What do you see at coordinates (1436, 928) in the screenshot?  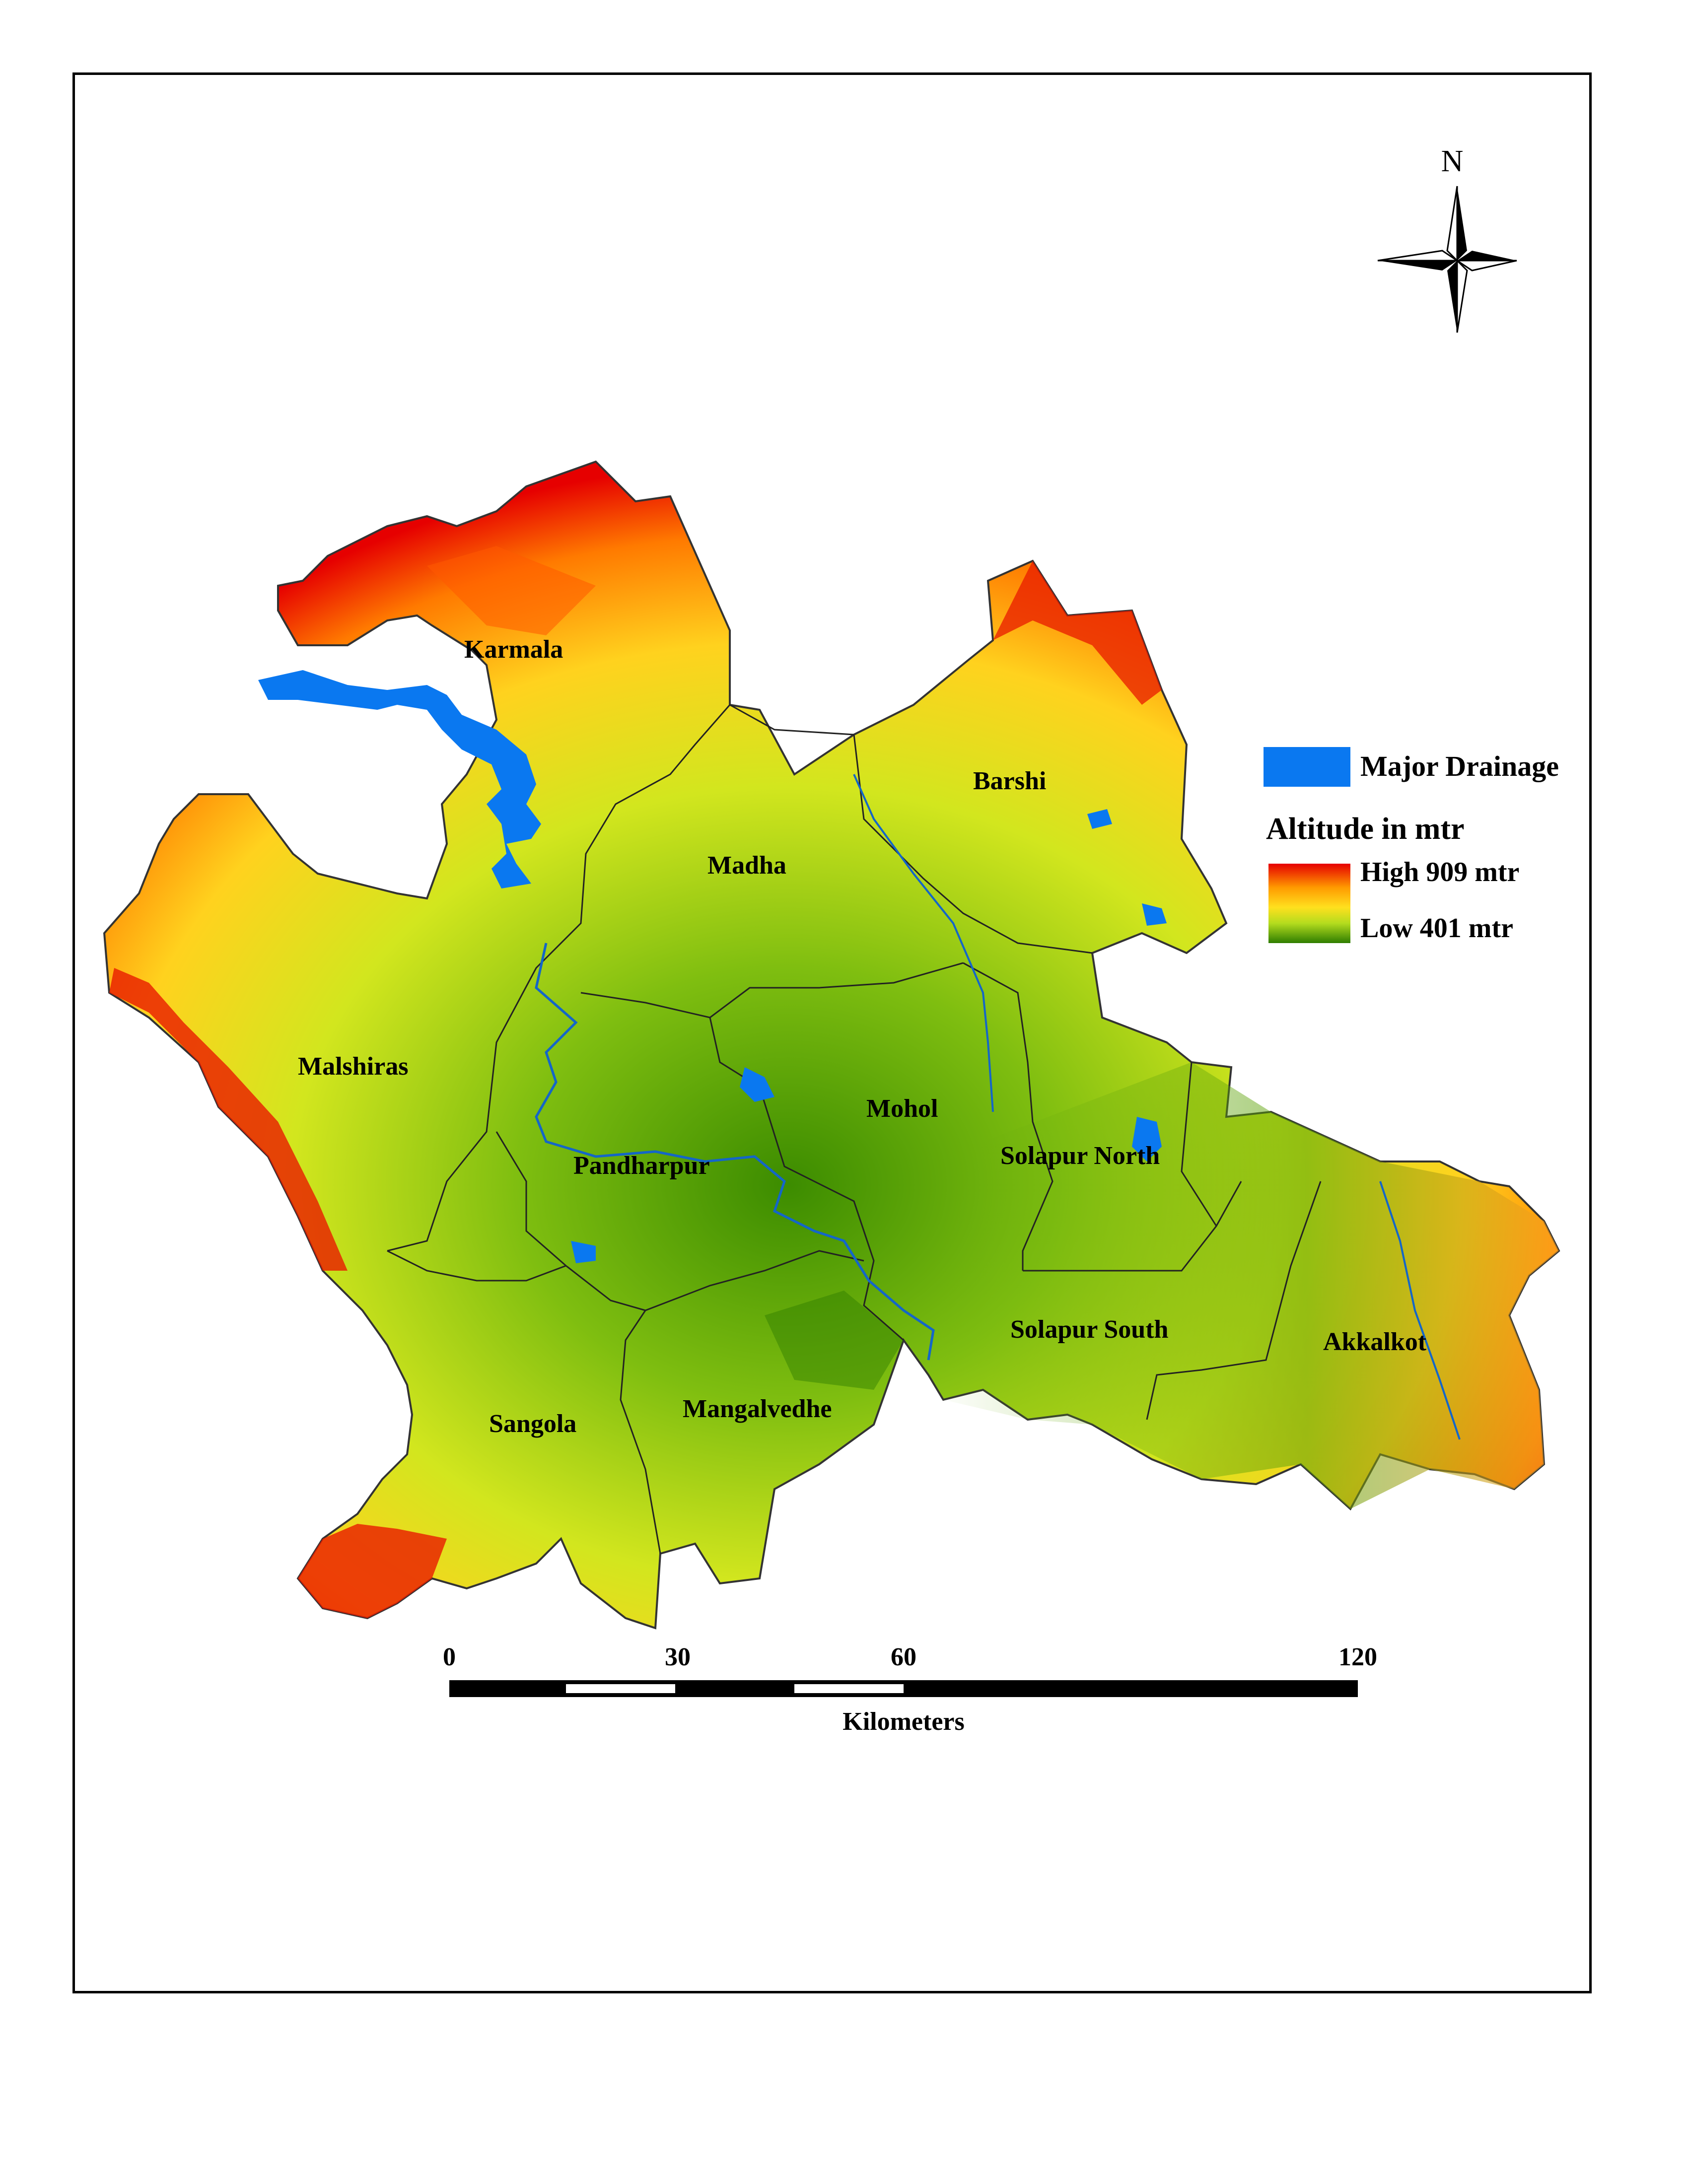 I see `legend-low-label: Low 401 mtr` at bounding box center [1436, 928].